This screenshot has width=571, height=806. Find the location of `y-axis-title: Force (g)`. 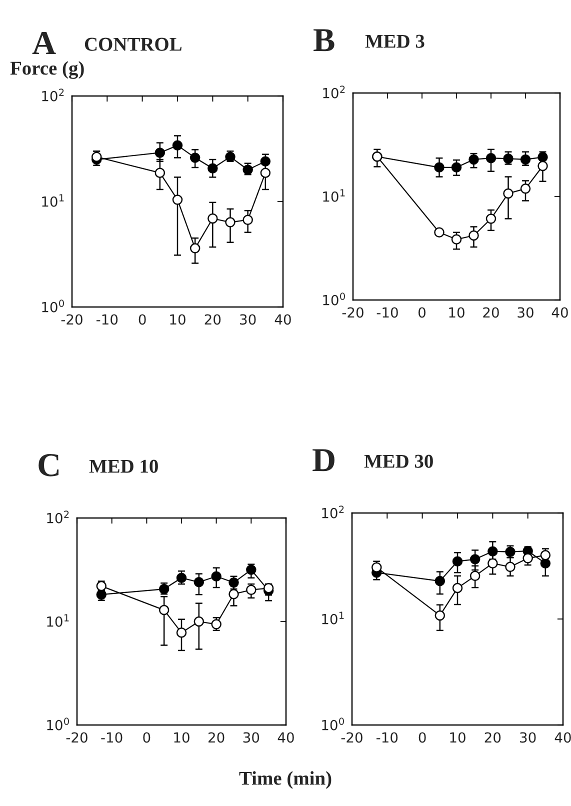

y-axis-title: Force (g) is located at coordinates (47, 70).